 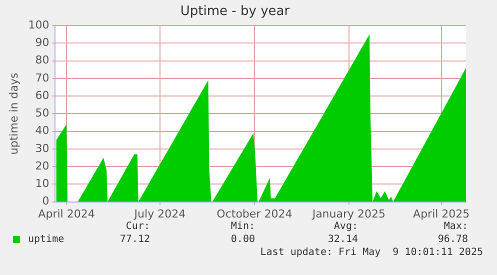 I want to click on y-tick-label: 50, so click(x=42, y=113).